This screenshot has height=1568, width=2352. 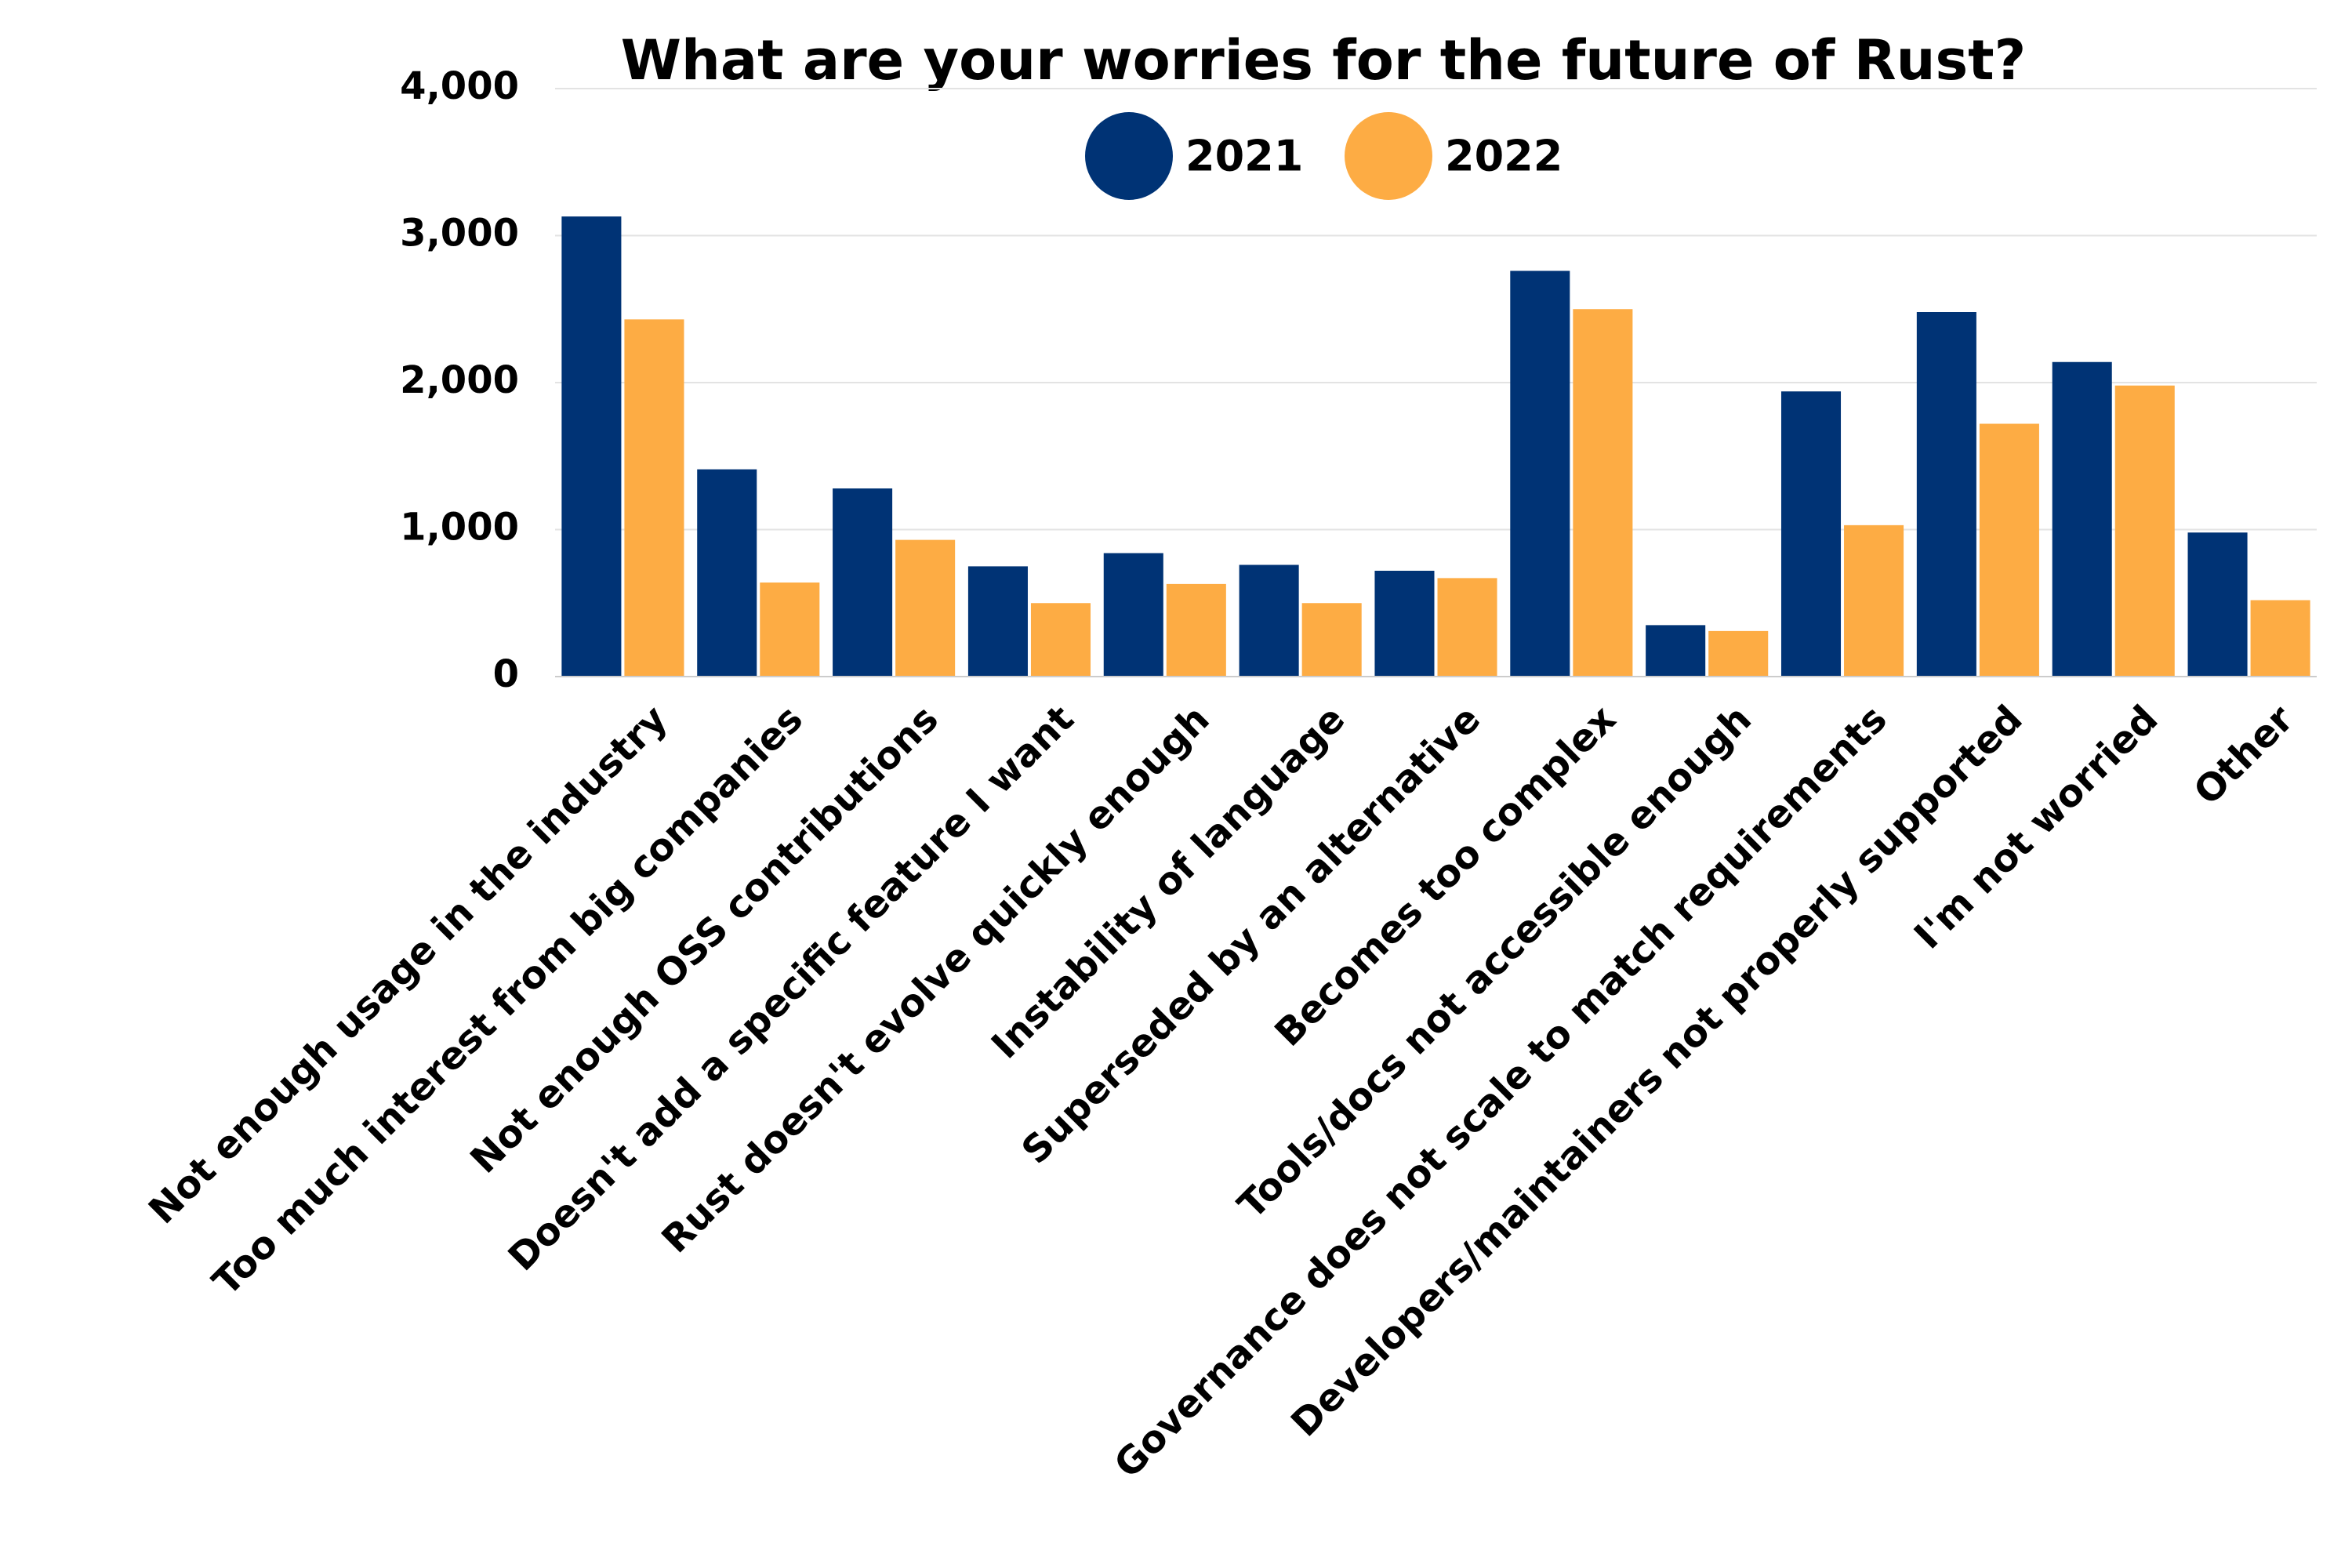 What do you see at coordinates (506, 674) in the screenshot?
I see `y-tick-label: 0` at bounding box center [506, 674].